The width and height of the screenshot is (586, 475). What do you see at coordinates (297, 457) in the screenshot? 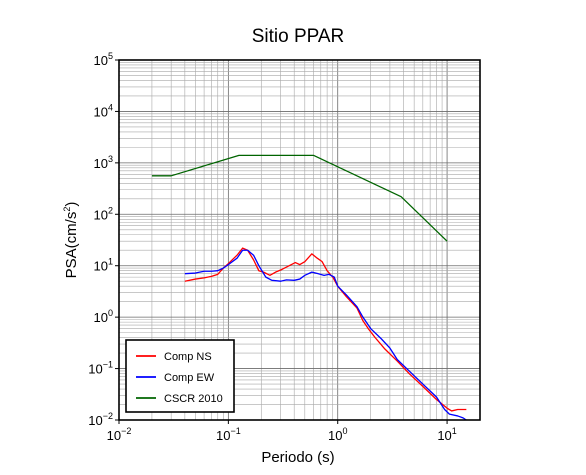
I see `x-axis-label: Periodo (s)` at bounding box center [297, 457].